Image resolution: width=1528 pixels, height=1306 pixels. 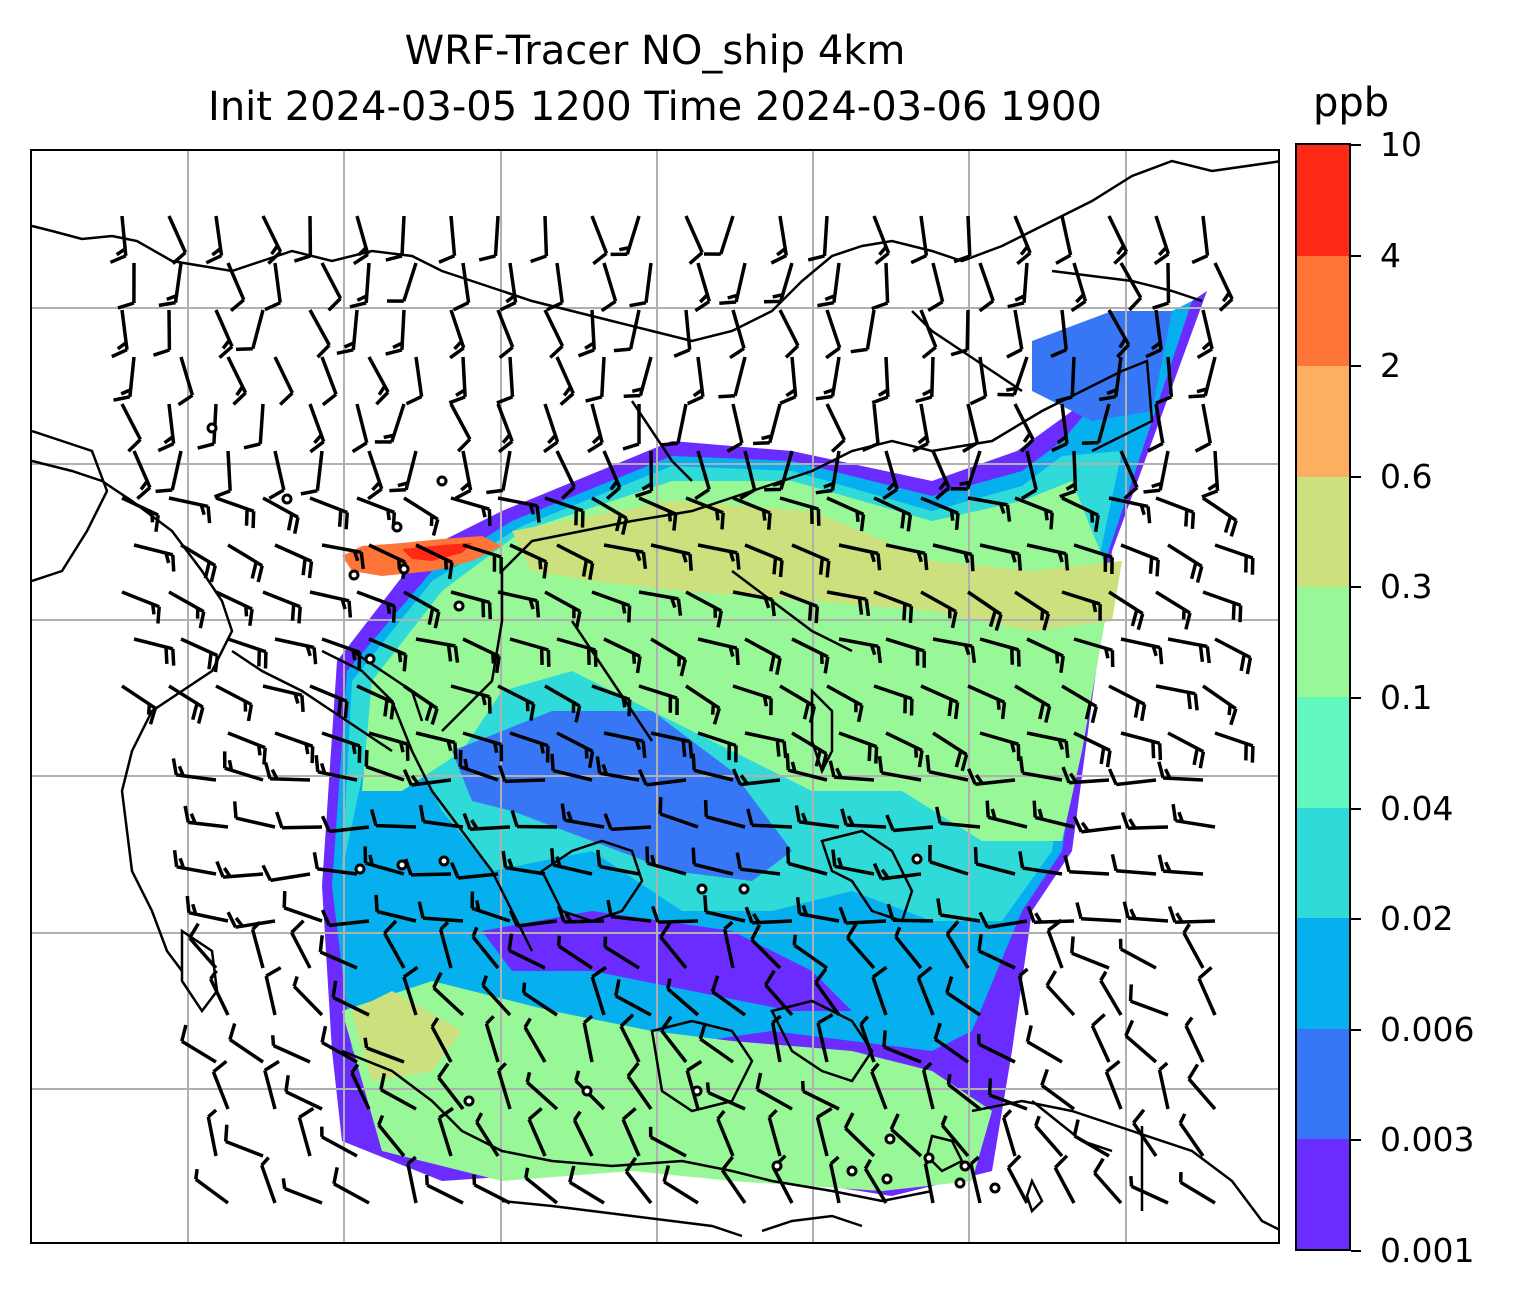 I want to click on colorbar-tick-label: 0.6, so click(x=1406, y=476).